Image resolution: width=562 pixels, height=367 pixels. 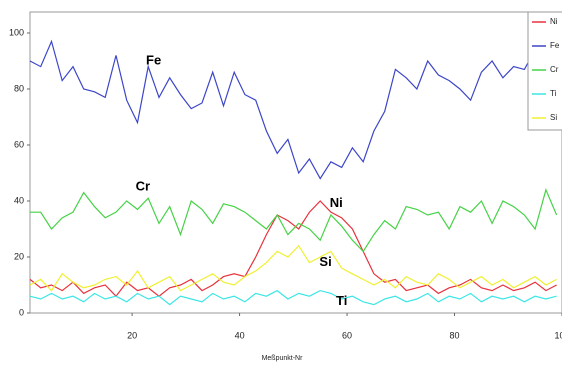 I want to click on legend-label: Ni, so click(x=554, y=21).